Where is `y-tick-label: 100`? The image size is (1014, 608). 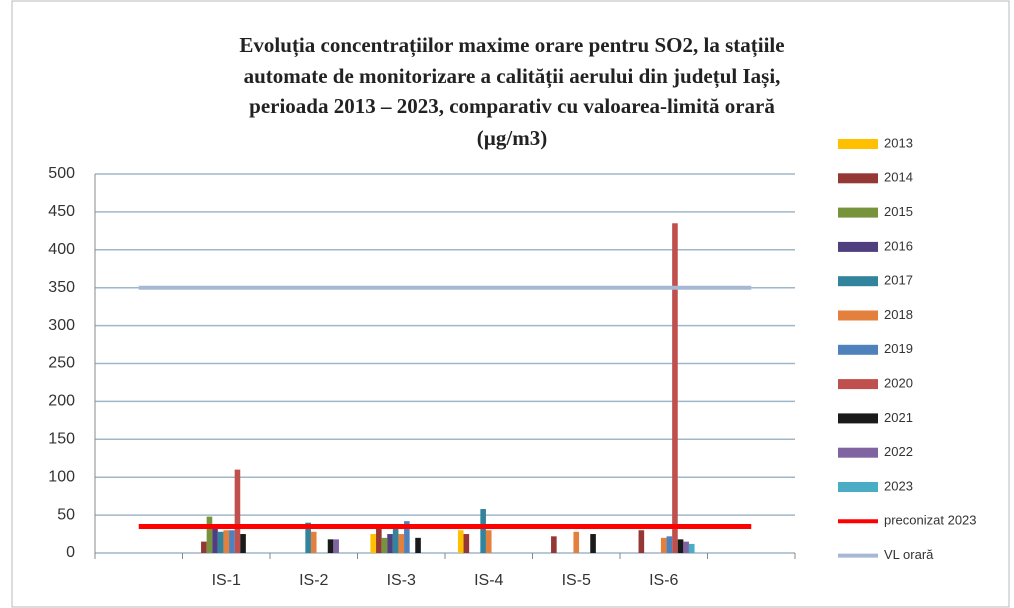 y-tick-label: 100 is located at coordinates (61, 476).